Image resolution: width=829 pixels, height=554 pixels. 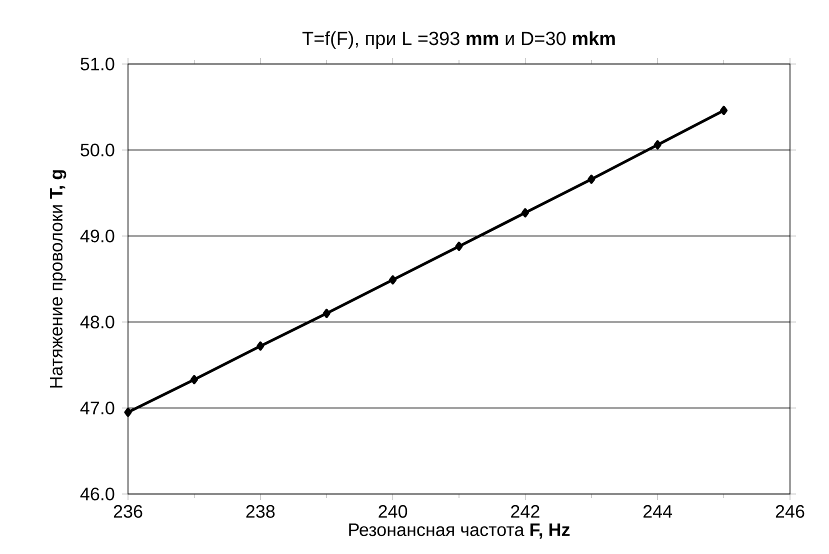 What do you see at coordinates (97, 236) in the screenshot?
I see `y-tick-label: 49.0` at bounding box center [97, 236].